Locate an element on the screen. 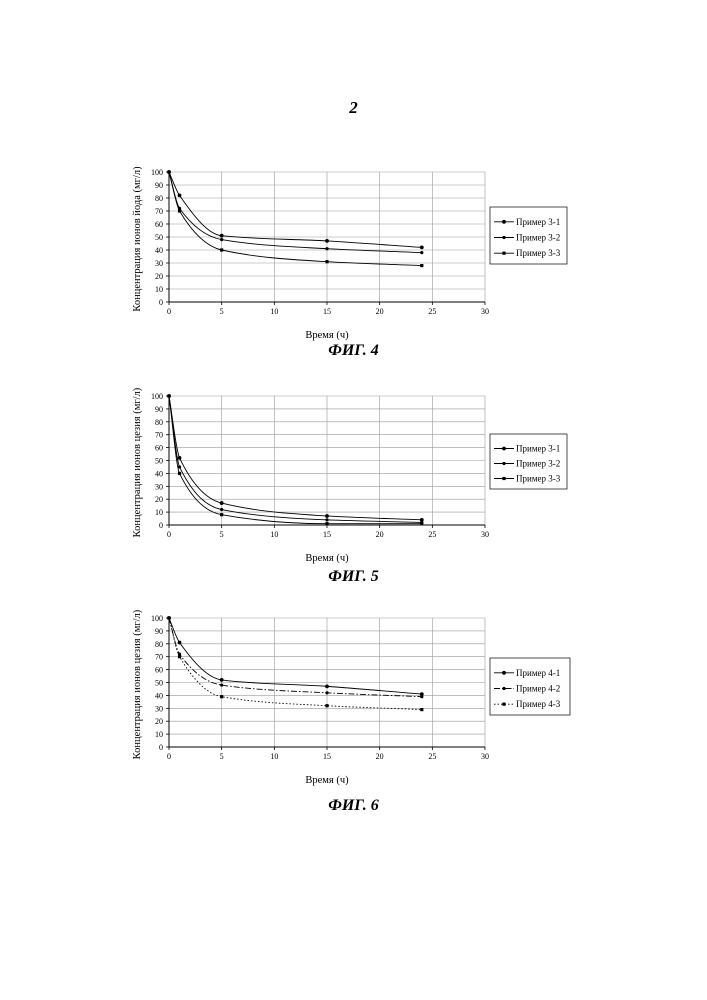  y-tick-label: 50 is located at coordinates (159, 683).